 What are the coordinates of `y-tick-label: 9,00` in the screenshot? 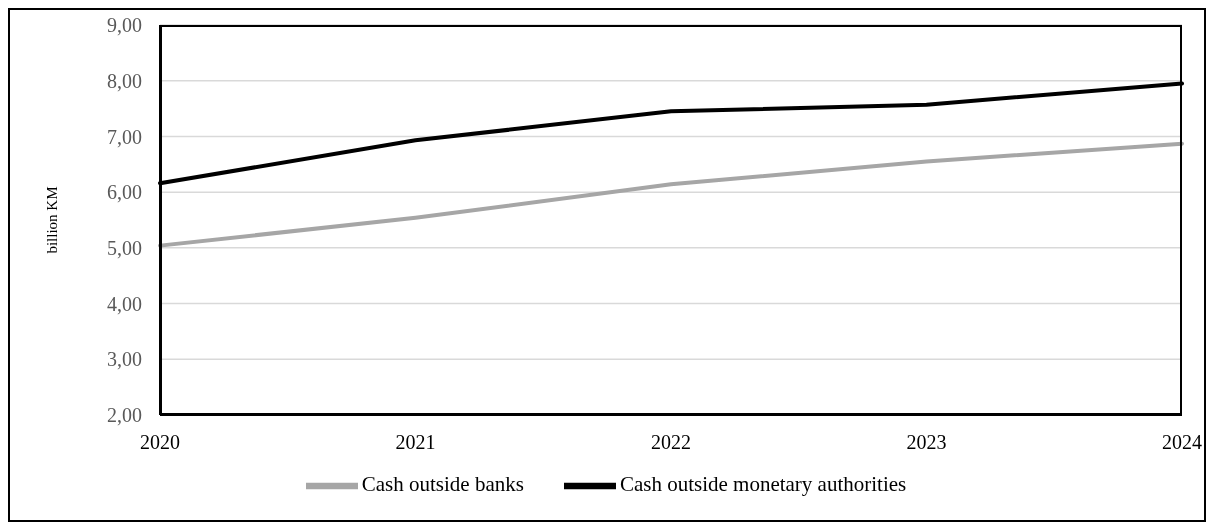 It's located at (124, 25).